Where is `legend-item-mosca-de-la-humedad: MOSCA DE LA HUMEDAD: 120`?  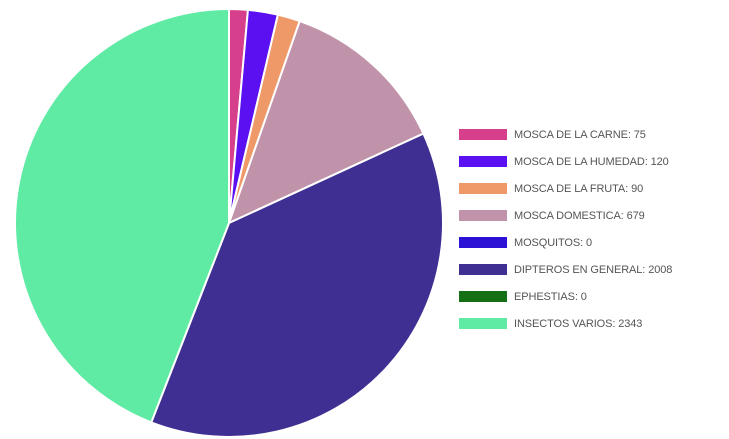
legend-item-mosca-de-la-humedad: MOSCA DE LA HUMEDAD: 120 is located at coordinates (565, 161).